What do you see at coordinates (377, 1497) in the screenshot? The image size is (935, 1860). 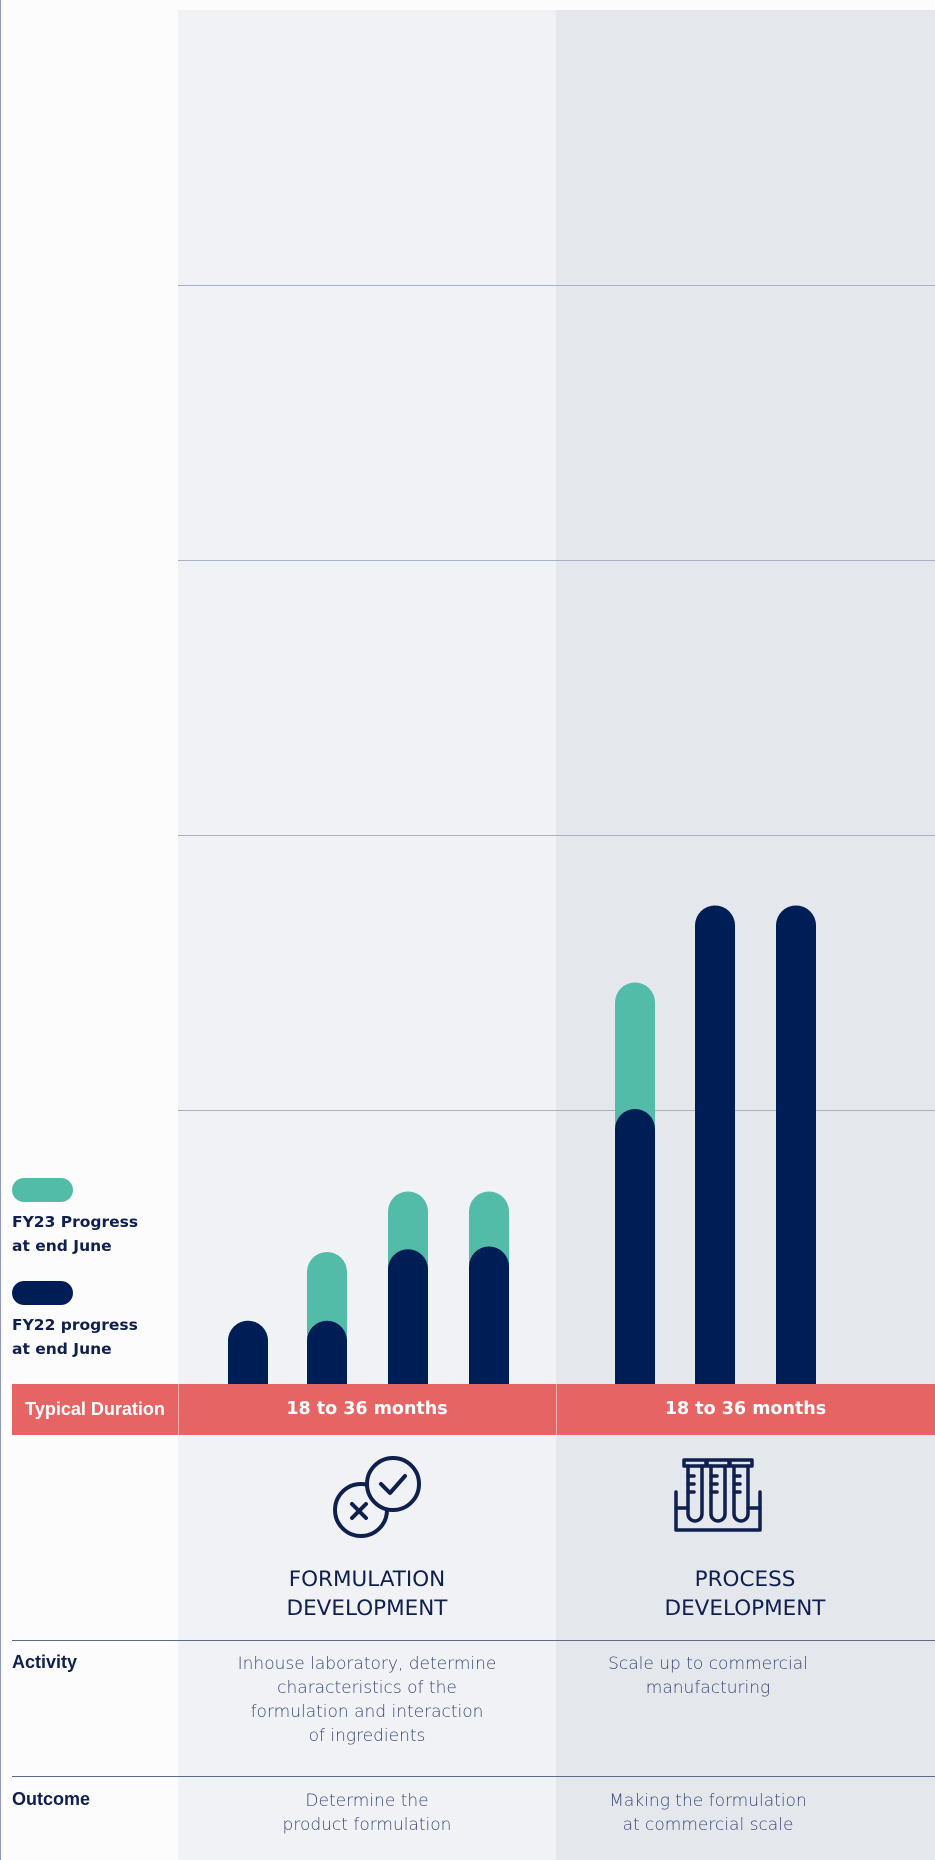 I see `formulation-check-cross-icon` at bounding box center [377, 1497].